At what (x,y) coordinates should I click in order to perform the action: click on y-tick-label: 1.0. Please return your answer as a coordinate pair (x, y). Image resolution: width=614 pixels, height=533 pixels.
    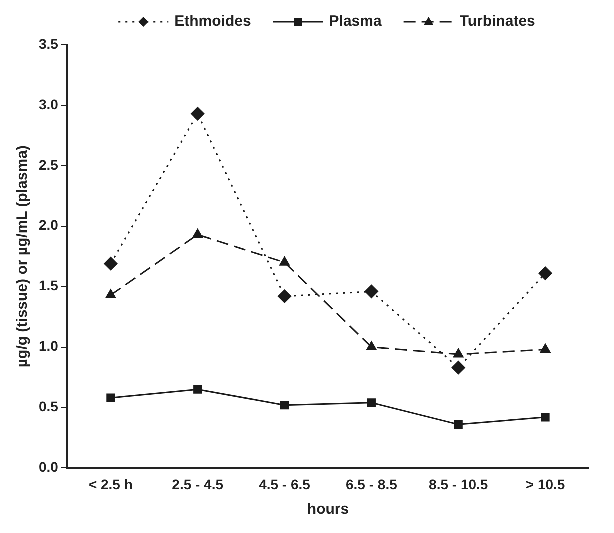
    Looking at the image, I should click on (48, 346).